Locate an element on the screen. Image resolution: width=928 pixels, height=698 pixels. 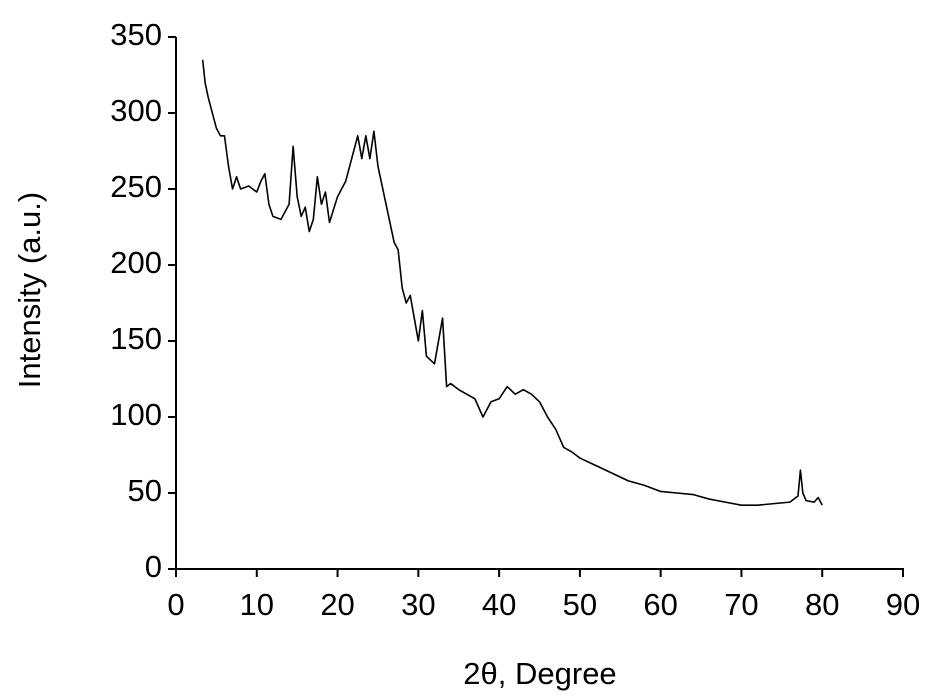
x-tick-label: 0 is located at coordinates (175, 604).